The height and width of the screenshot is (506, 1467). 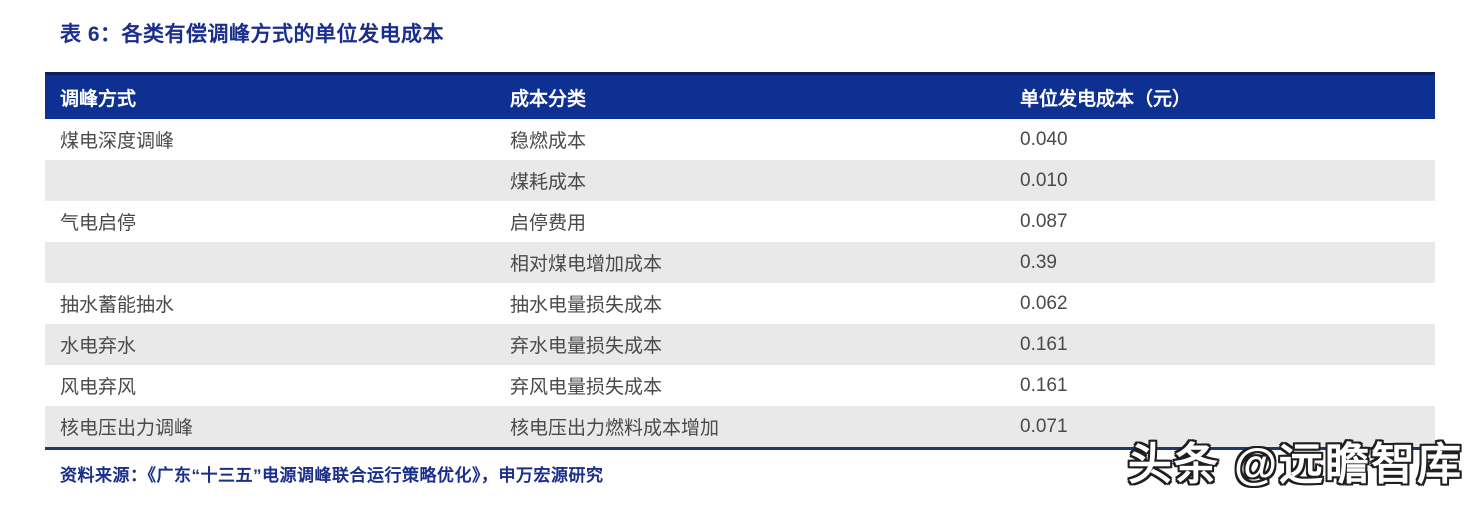 What do you see at coordinates (740, 221) in the screenshot?
I see `table-row: 气电启停 启停费用 0.087` at bounding box center [740, 221].